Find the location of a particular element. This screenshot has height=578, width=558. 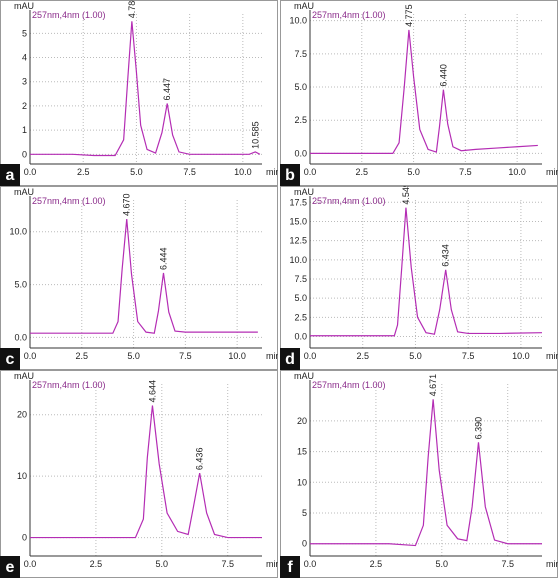

y-tick-label: 12.5 is located at coordinates (298, 241).